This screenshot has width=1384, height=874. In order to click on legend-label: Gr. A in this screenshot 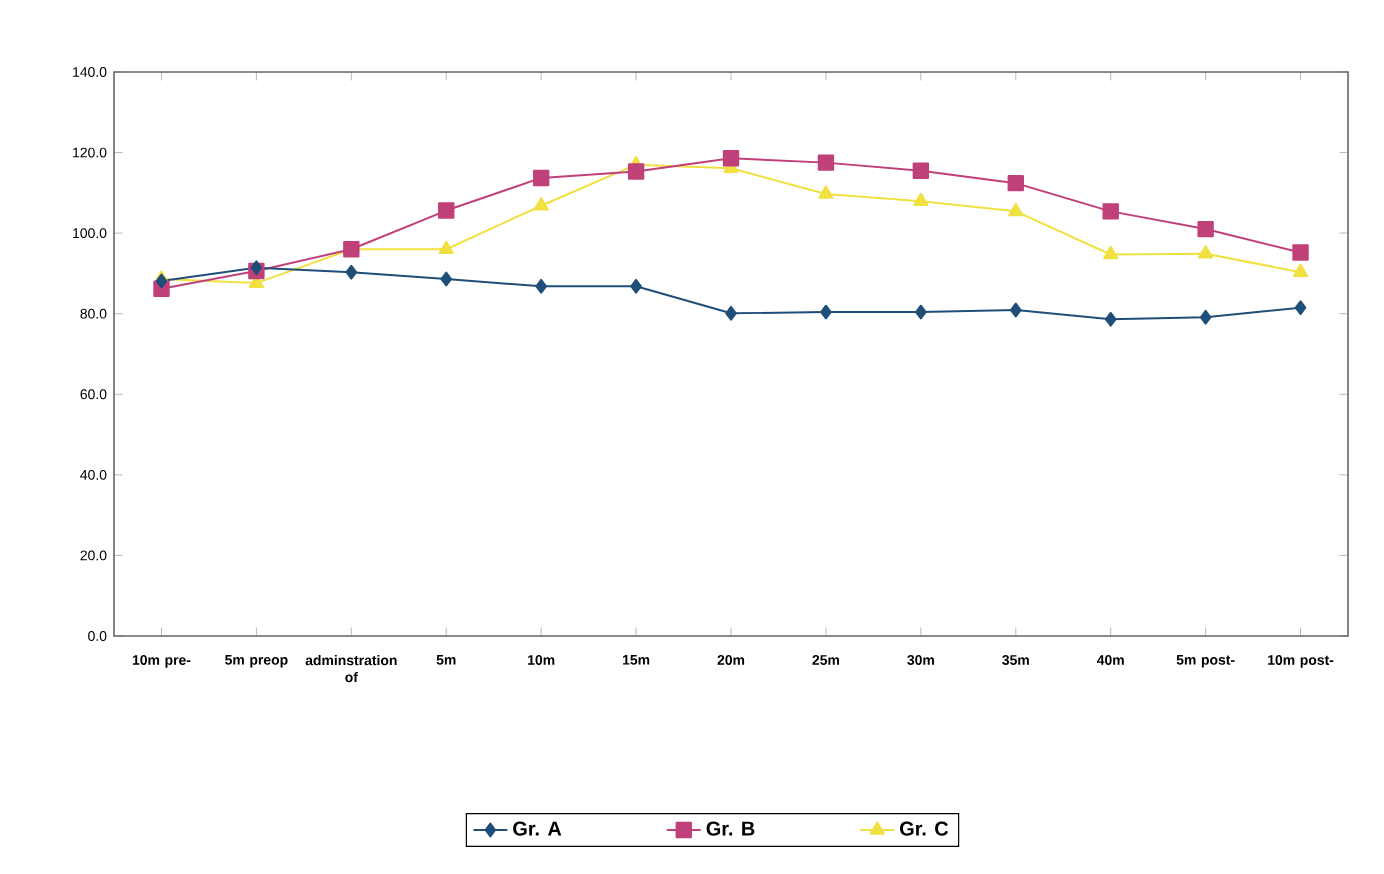, I will do `click(537, 828)`.